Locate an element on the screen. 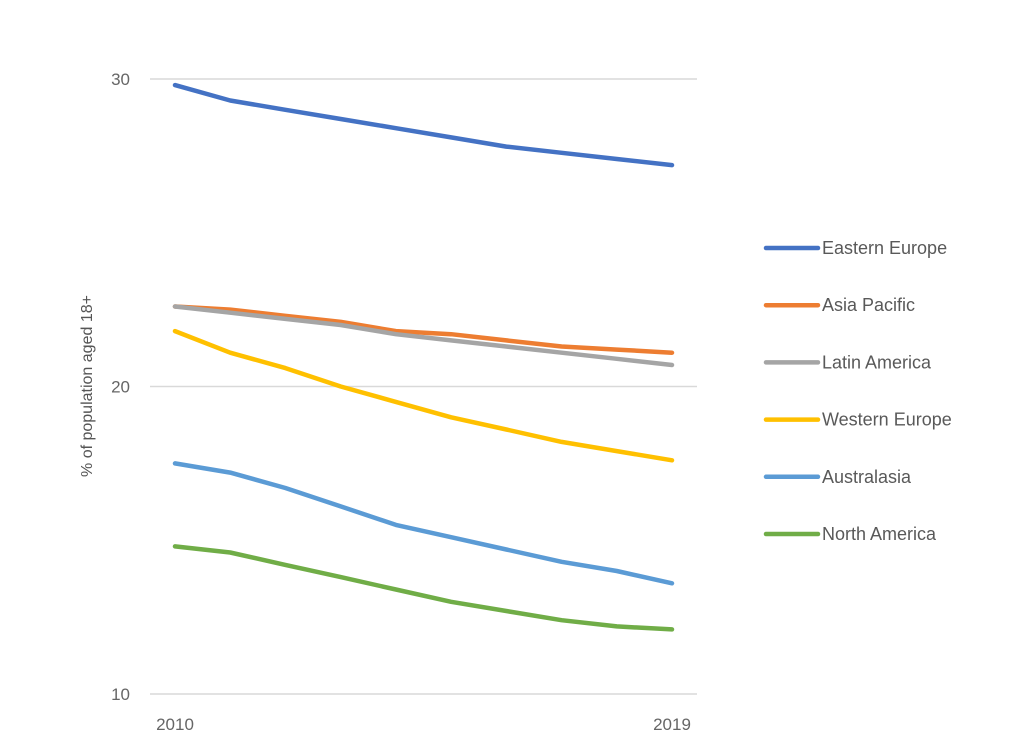 The height and width of the screenshot is (749, 1024). legend-item: Australasia is located at coordinates (837, 477).